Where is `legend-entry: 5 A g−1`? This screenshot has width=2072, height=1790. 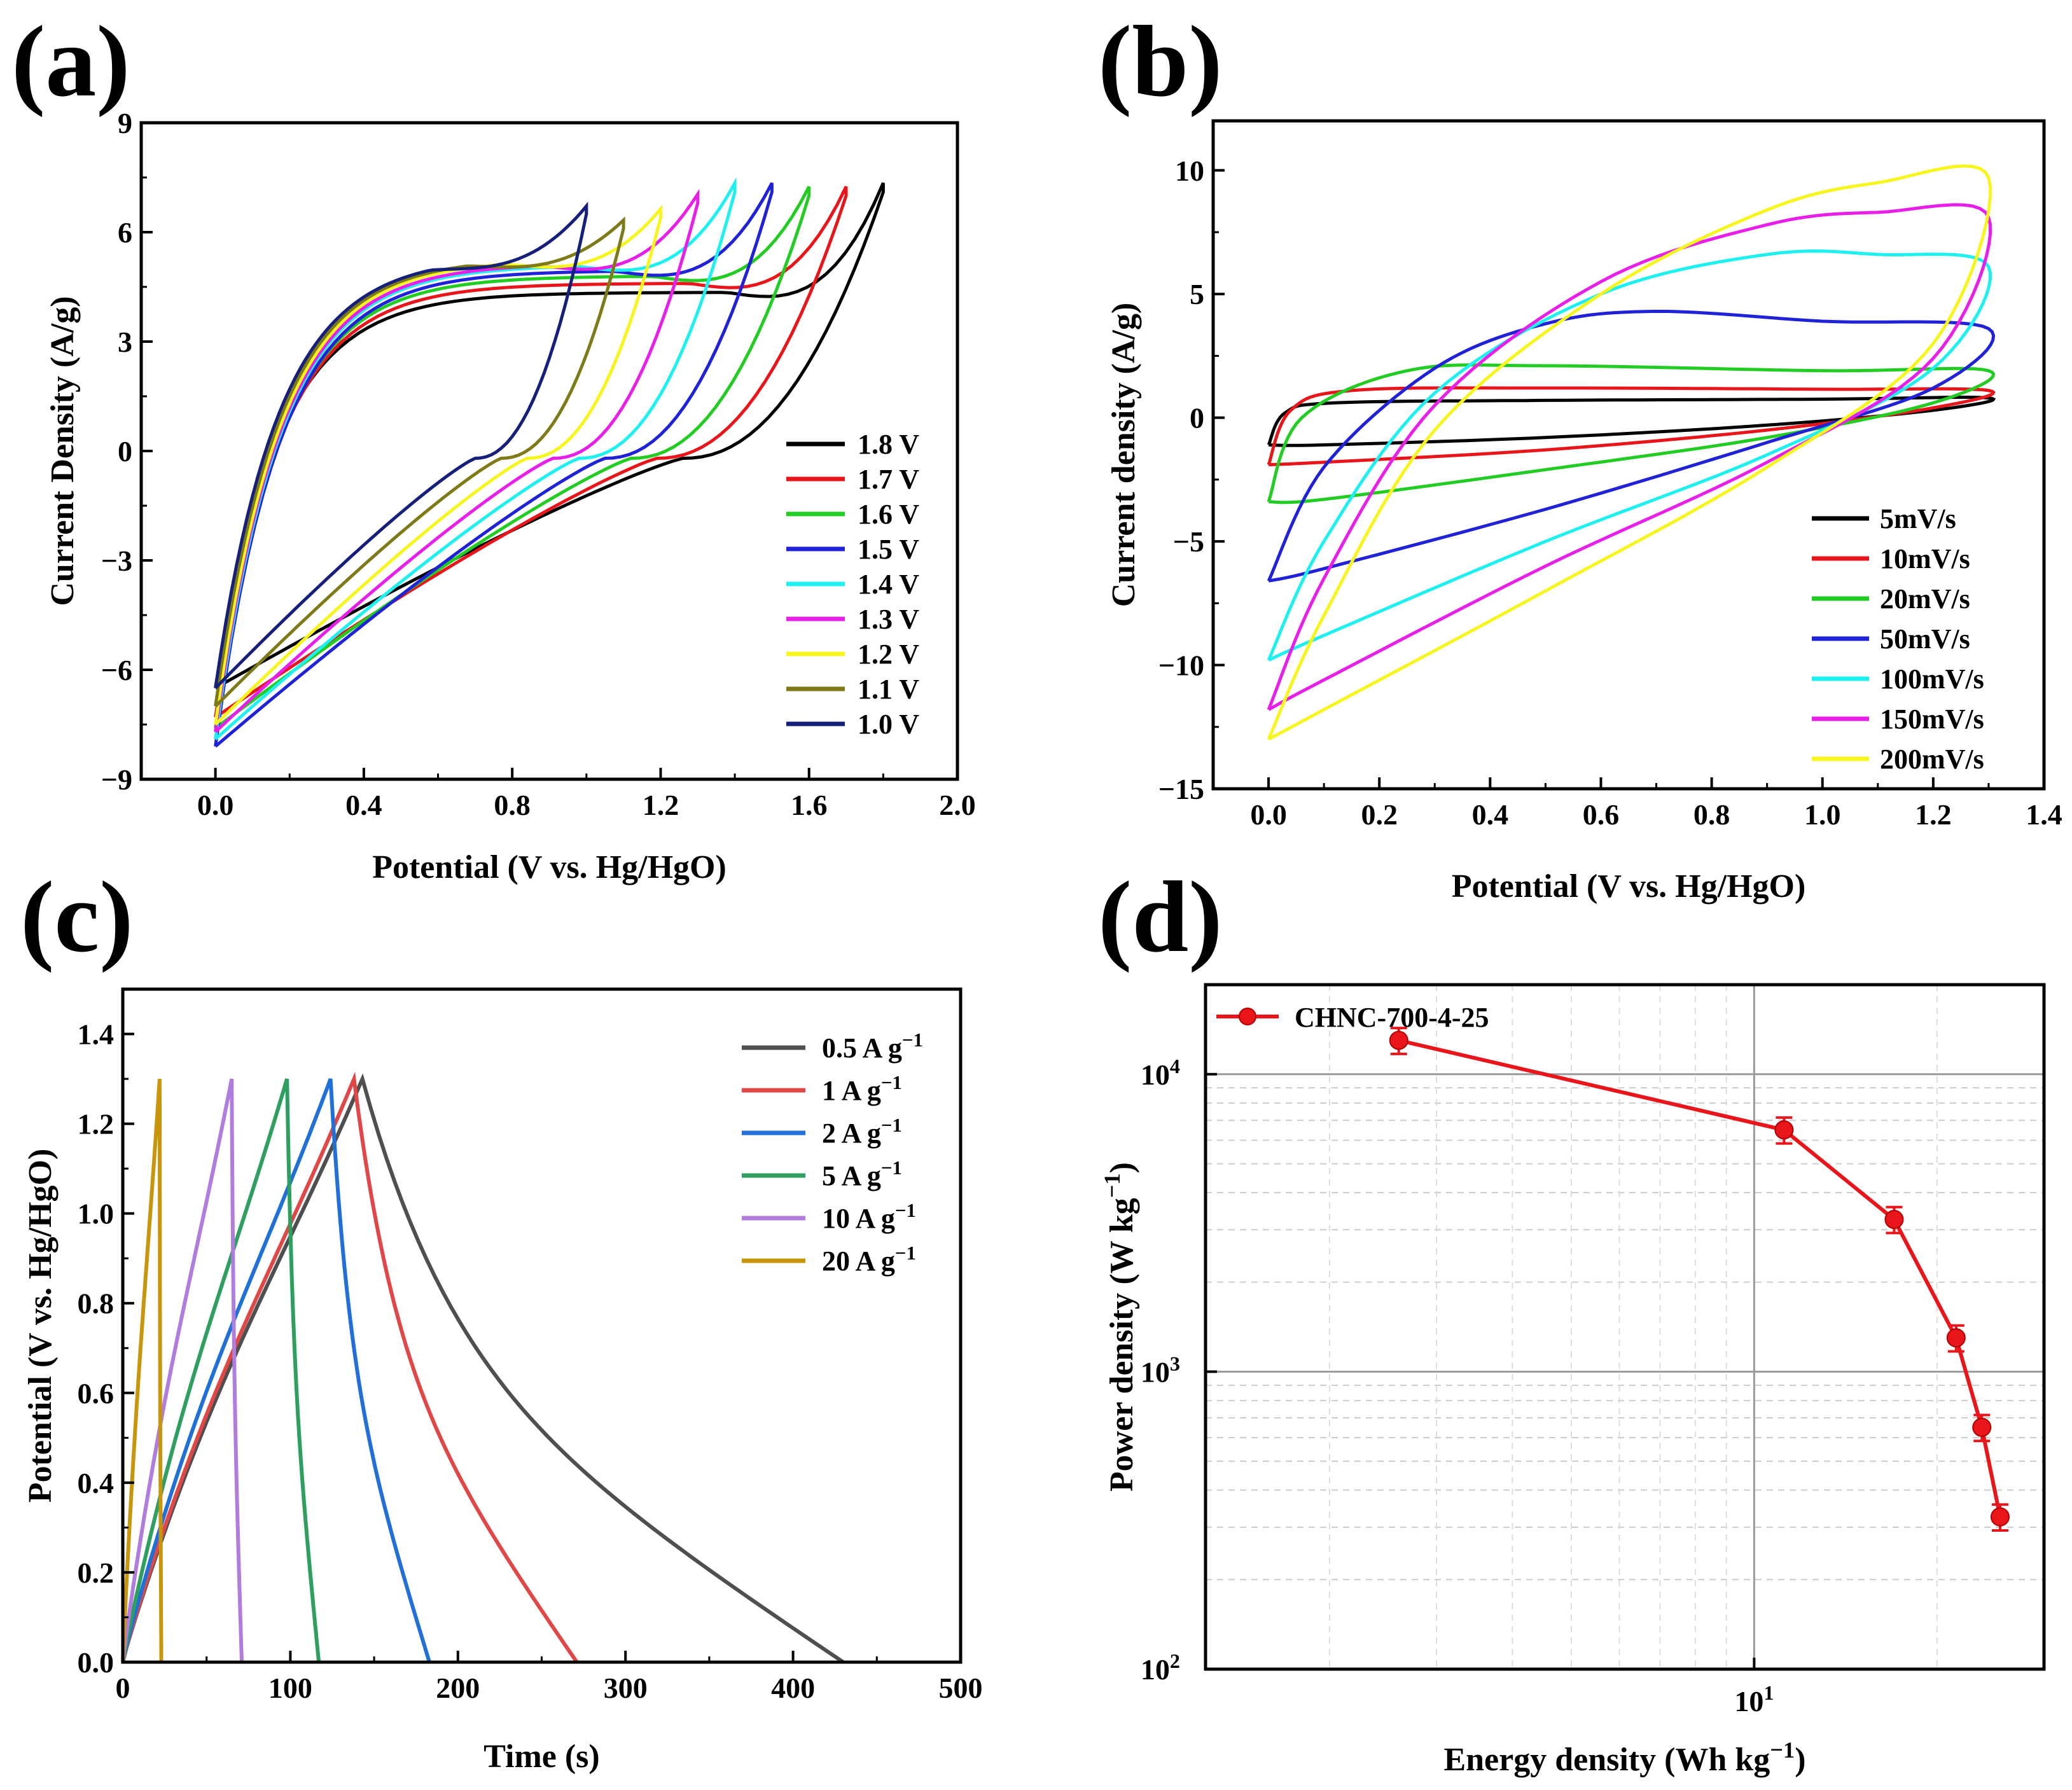
legend-entry: 5 A g−1 is located at coordinates (862, 1174).